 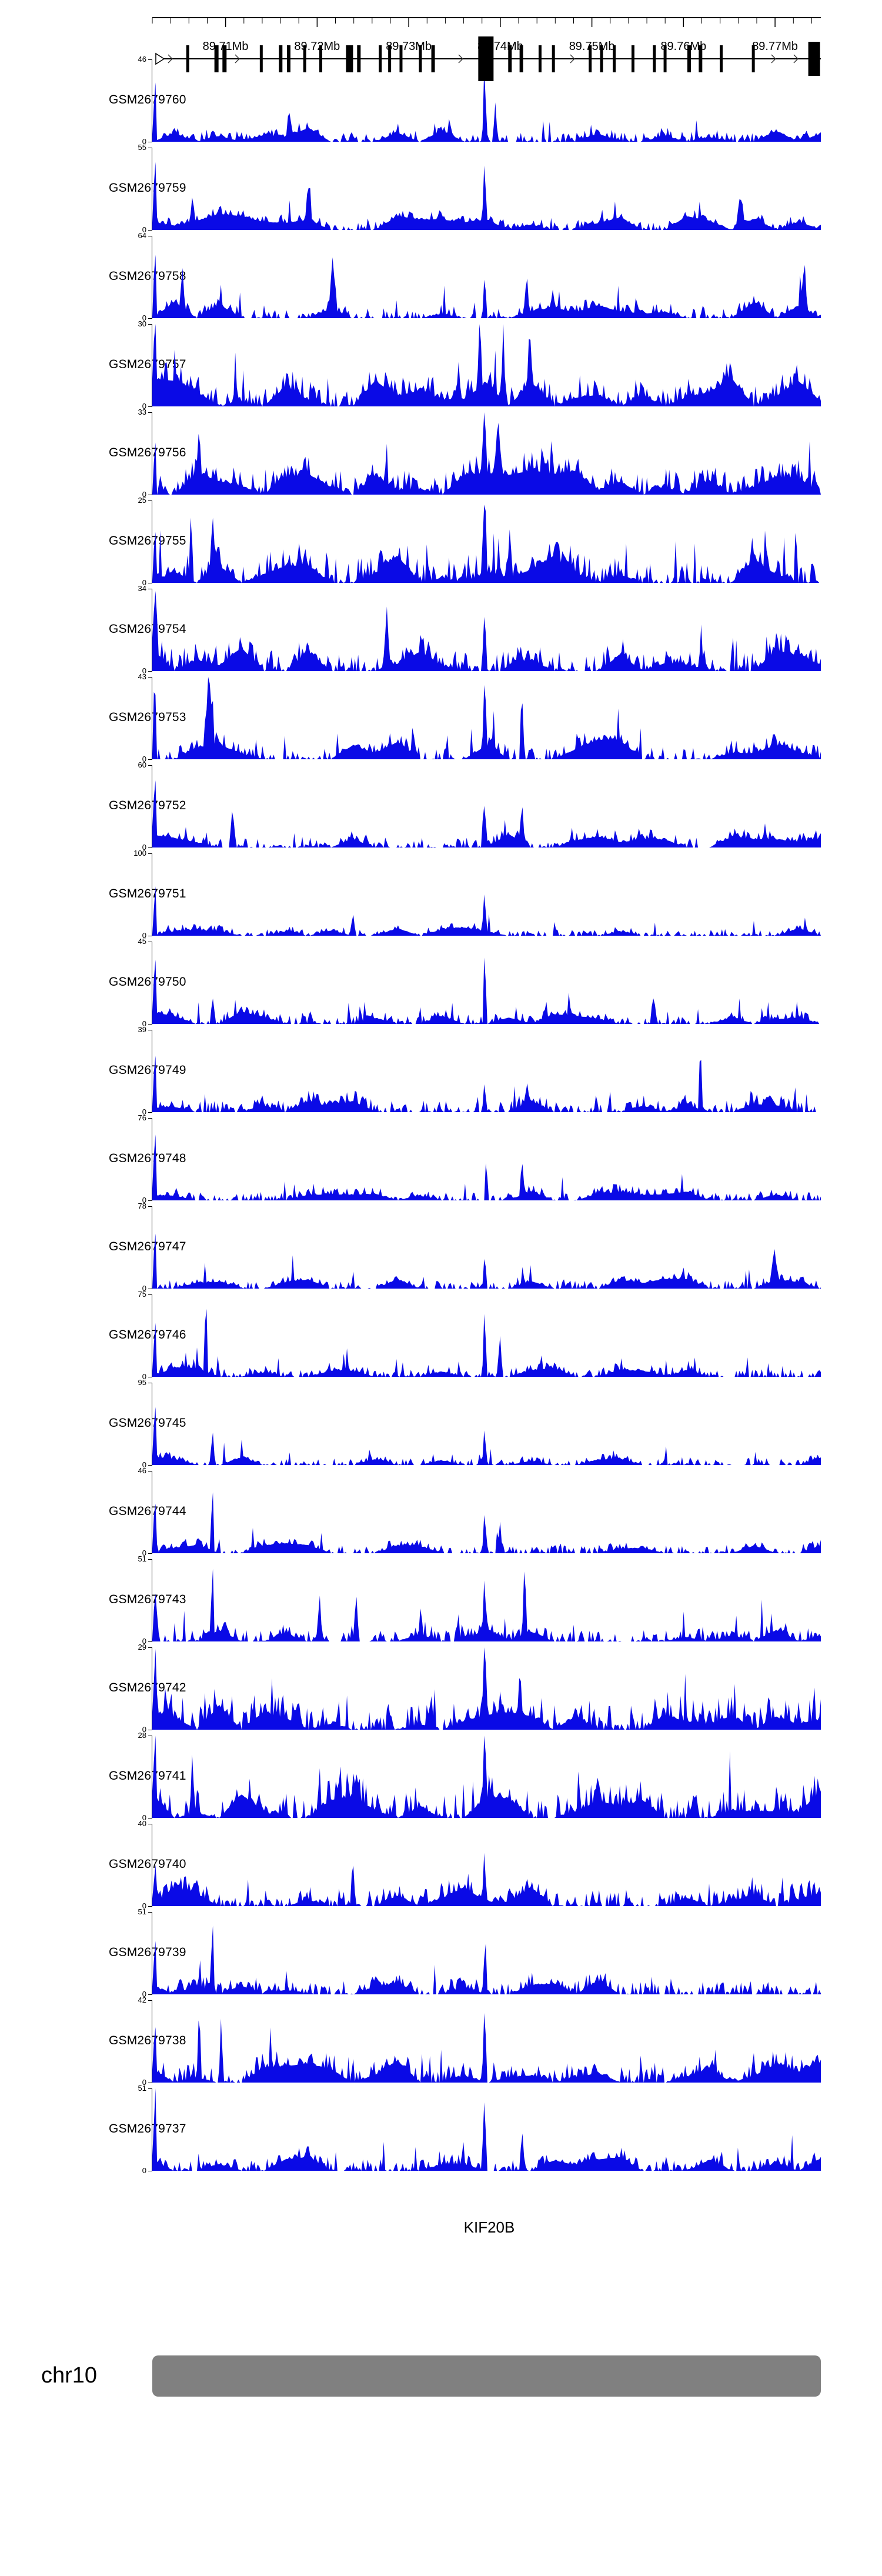 I want to click on signal-track-row: GSM2679746 75 0, so click(x=441, y=1335).